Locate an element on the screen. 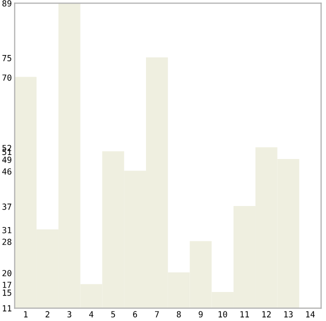 The image size is (326, 321). y-tick-label: 37 is located at coordinates (7, 207).